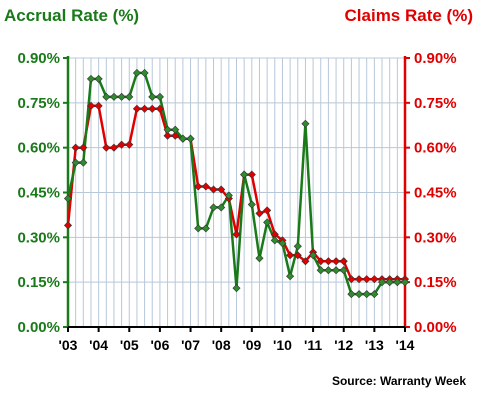 This screenshot has height=400, width=480. What do you see at coordinates (38, 237) in the screenshot?
I see `left-tick-label: 0.30%` at bounding box center [38, 237].